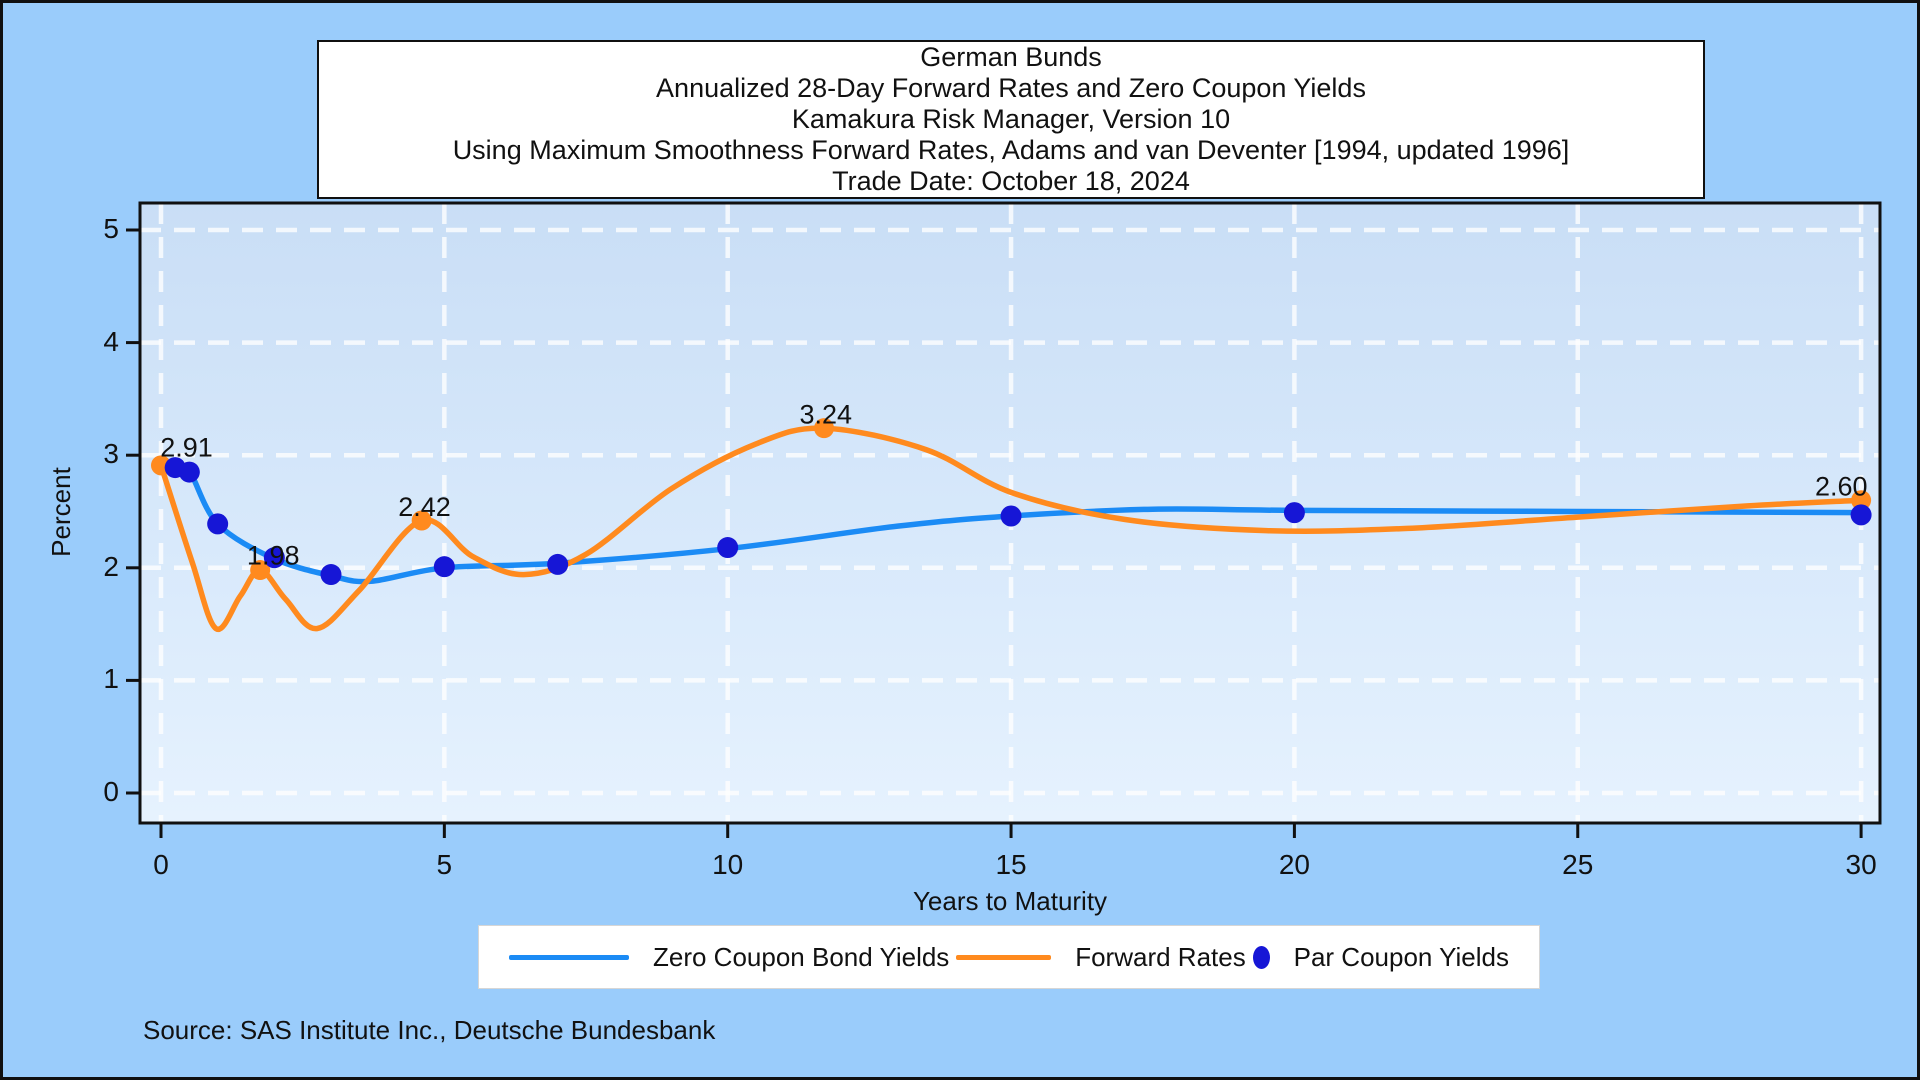 Image resolution: width=1920 pixels, height=1080 pixels. What do you see at coordinates (111, 566) in the screenshot?
I see `y-tick-label: 2` at bounding box center [111, 566].